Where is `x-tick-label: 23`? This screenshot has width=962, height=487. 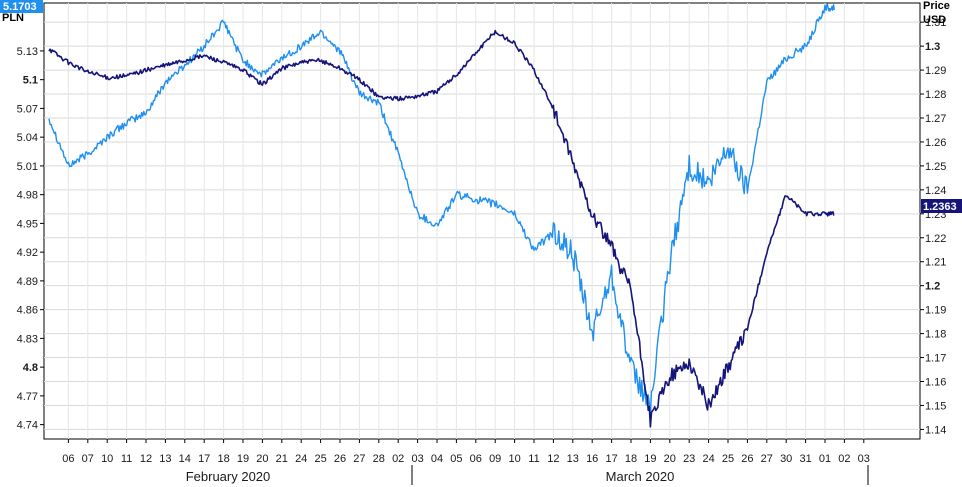
x-tick-label: 23 is located at coordinates (689, 459).